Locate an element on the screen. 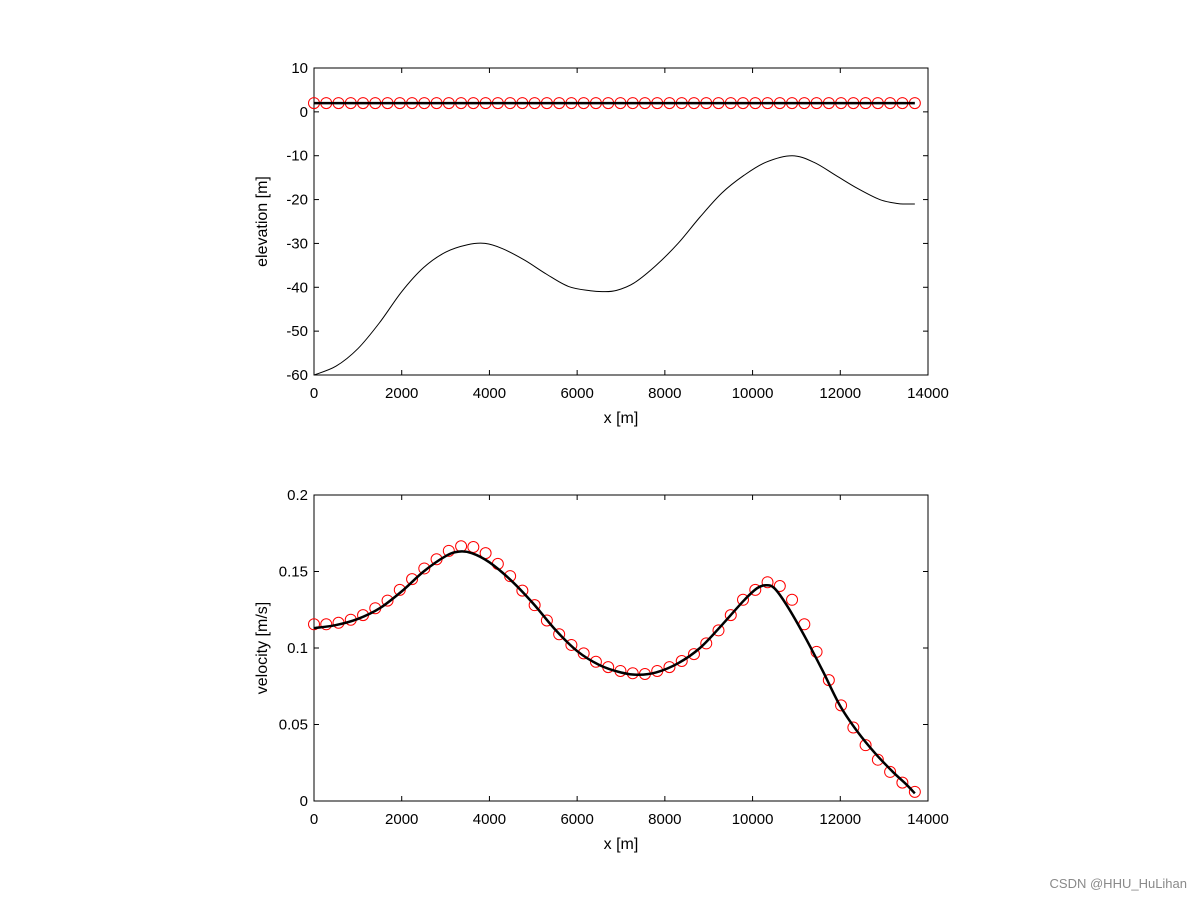 The image size is (1201, 906). y-tick-label: -50 is located at coordinates (297, 331).